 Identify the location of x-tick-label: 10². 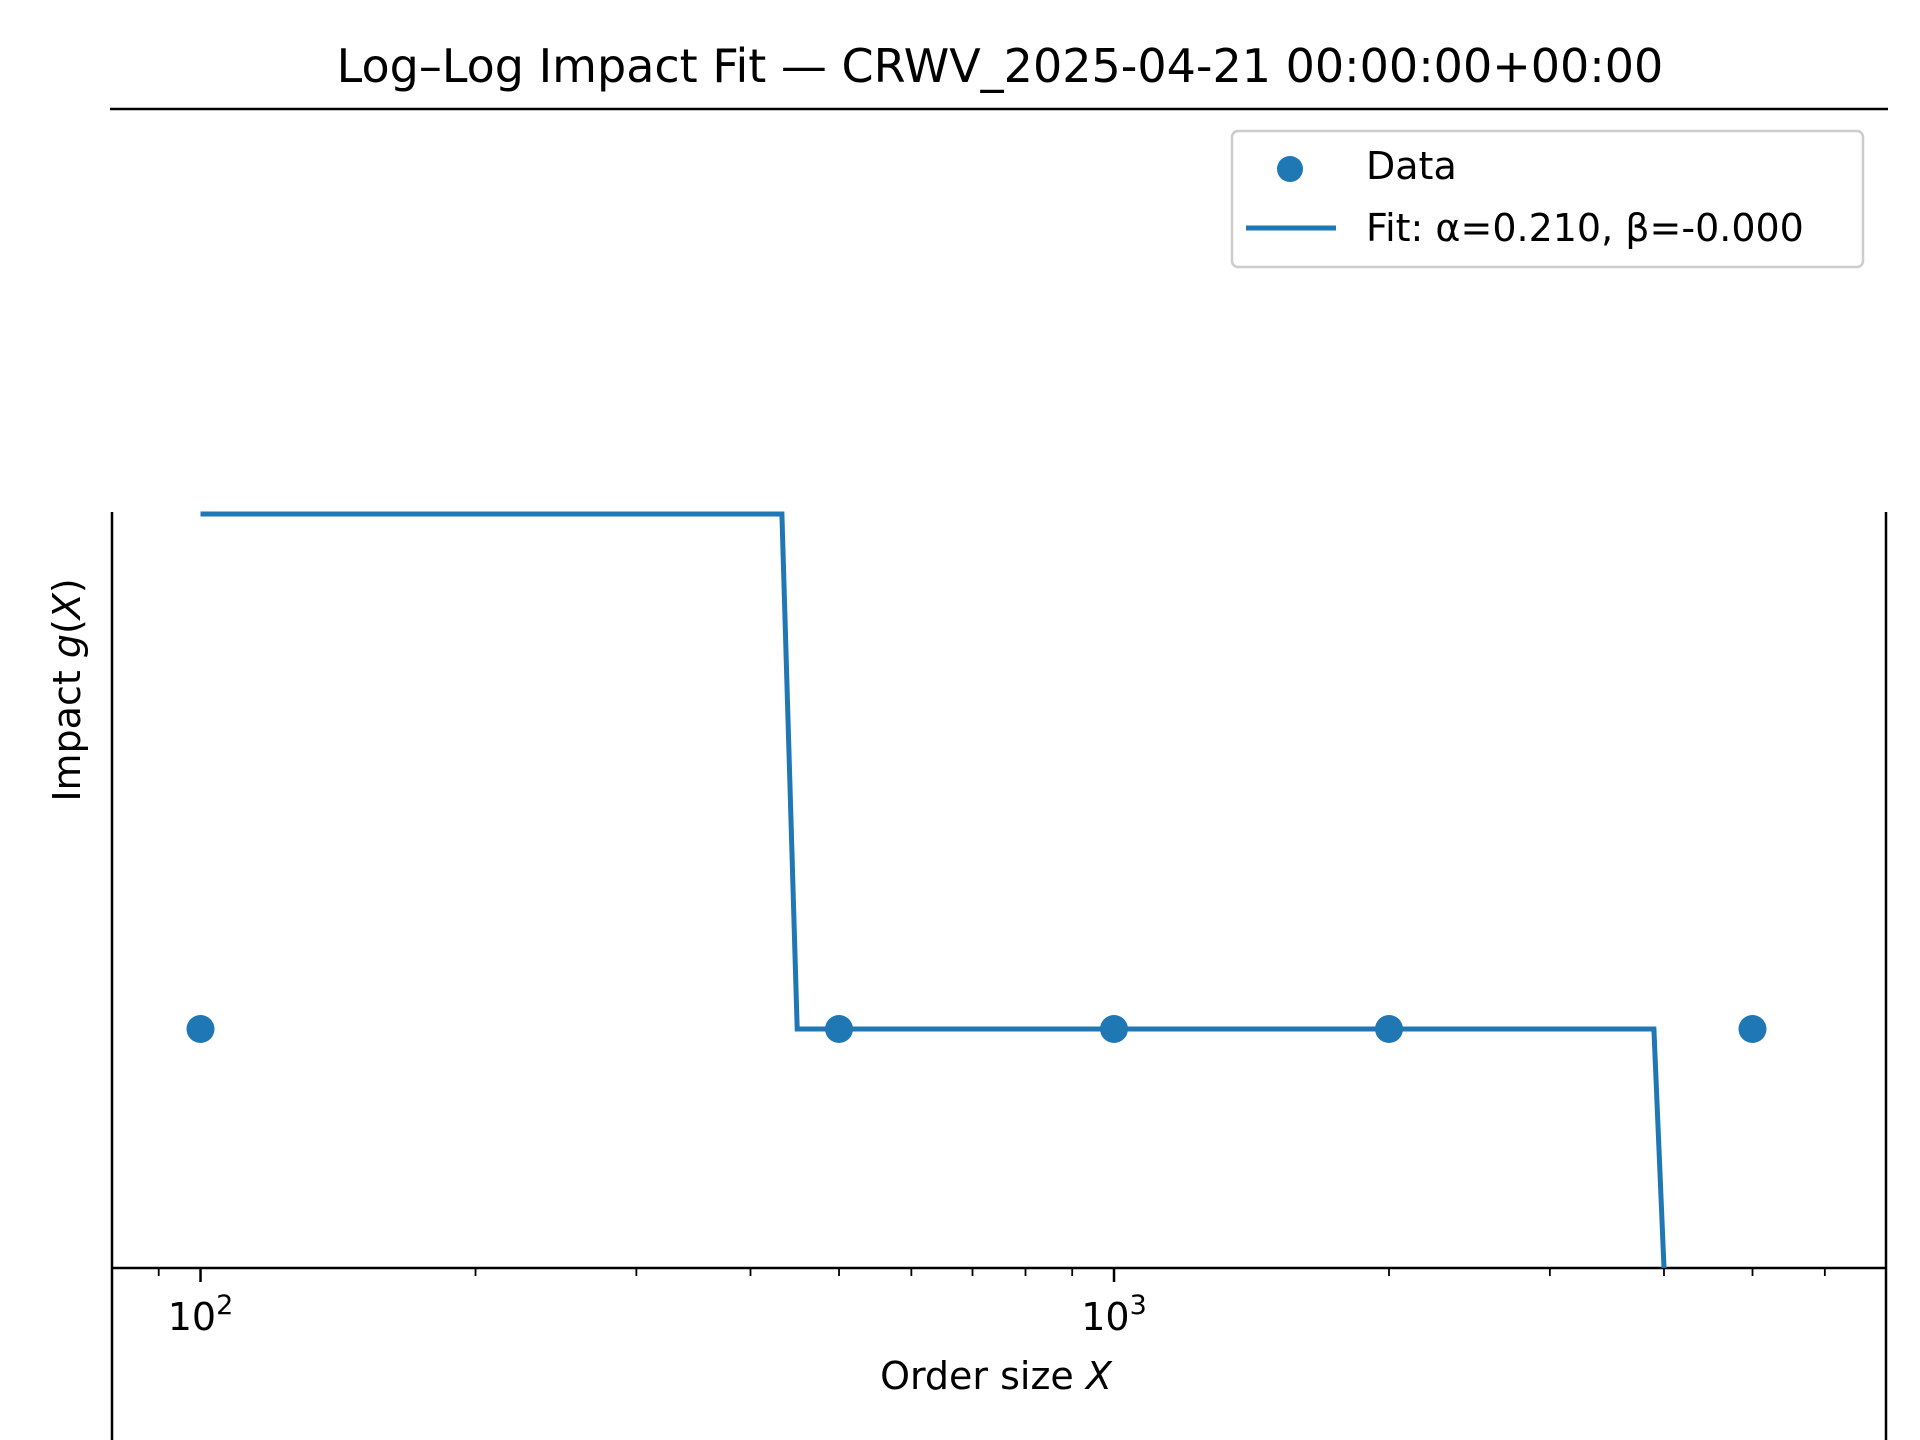
(201, 1314).